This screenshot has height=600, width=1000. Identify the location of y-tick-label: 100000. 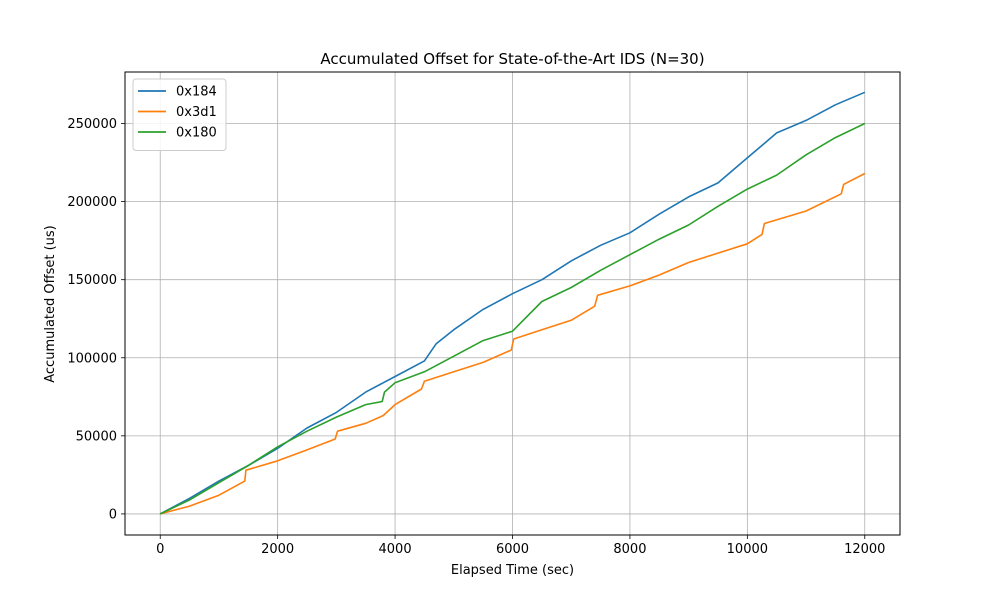
(92, 358).